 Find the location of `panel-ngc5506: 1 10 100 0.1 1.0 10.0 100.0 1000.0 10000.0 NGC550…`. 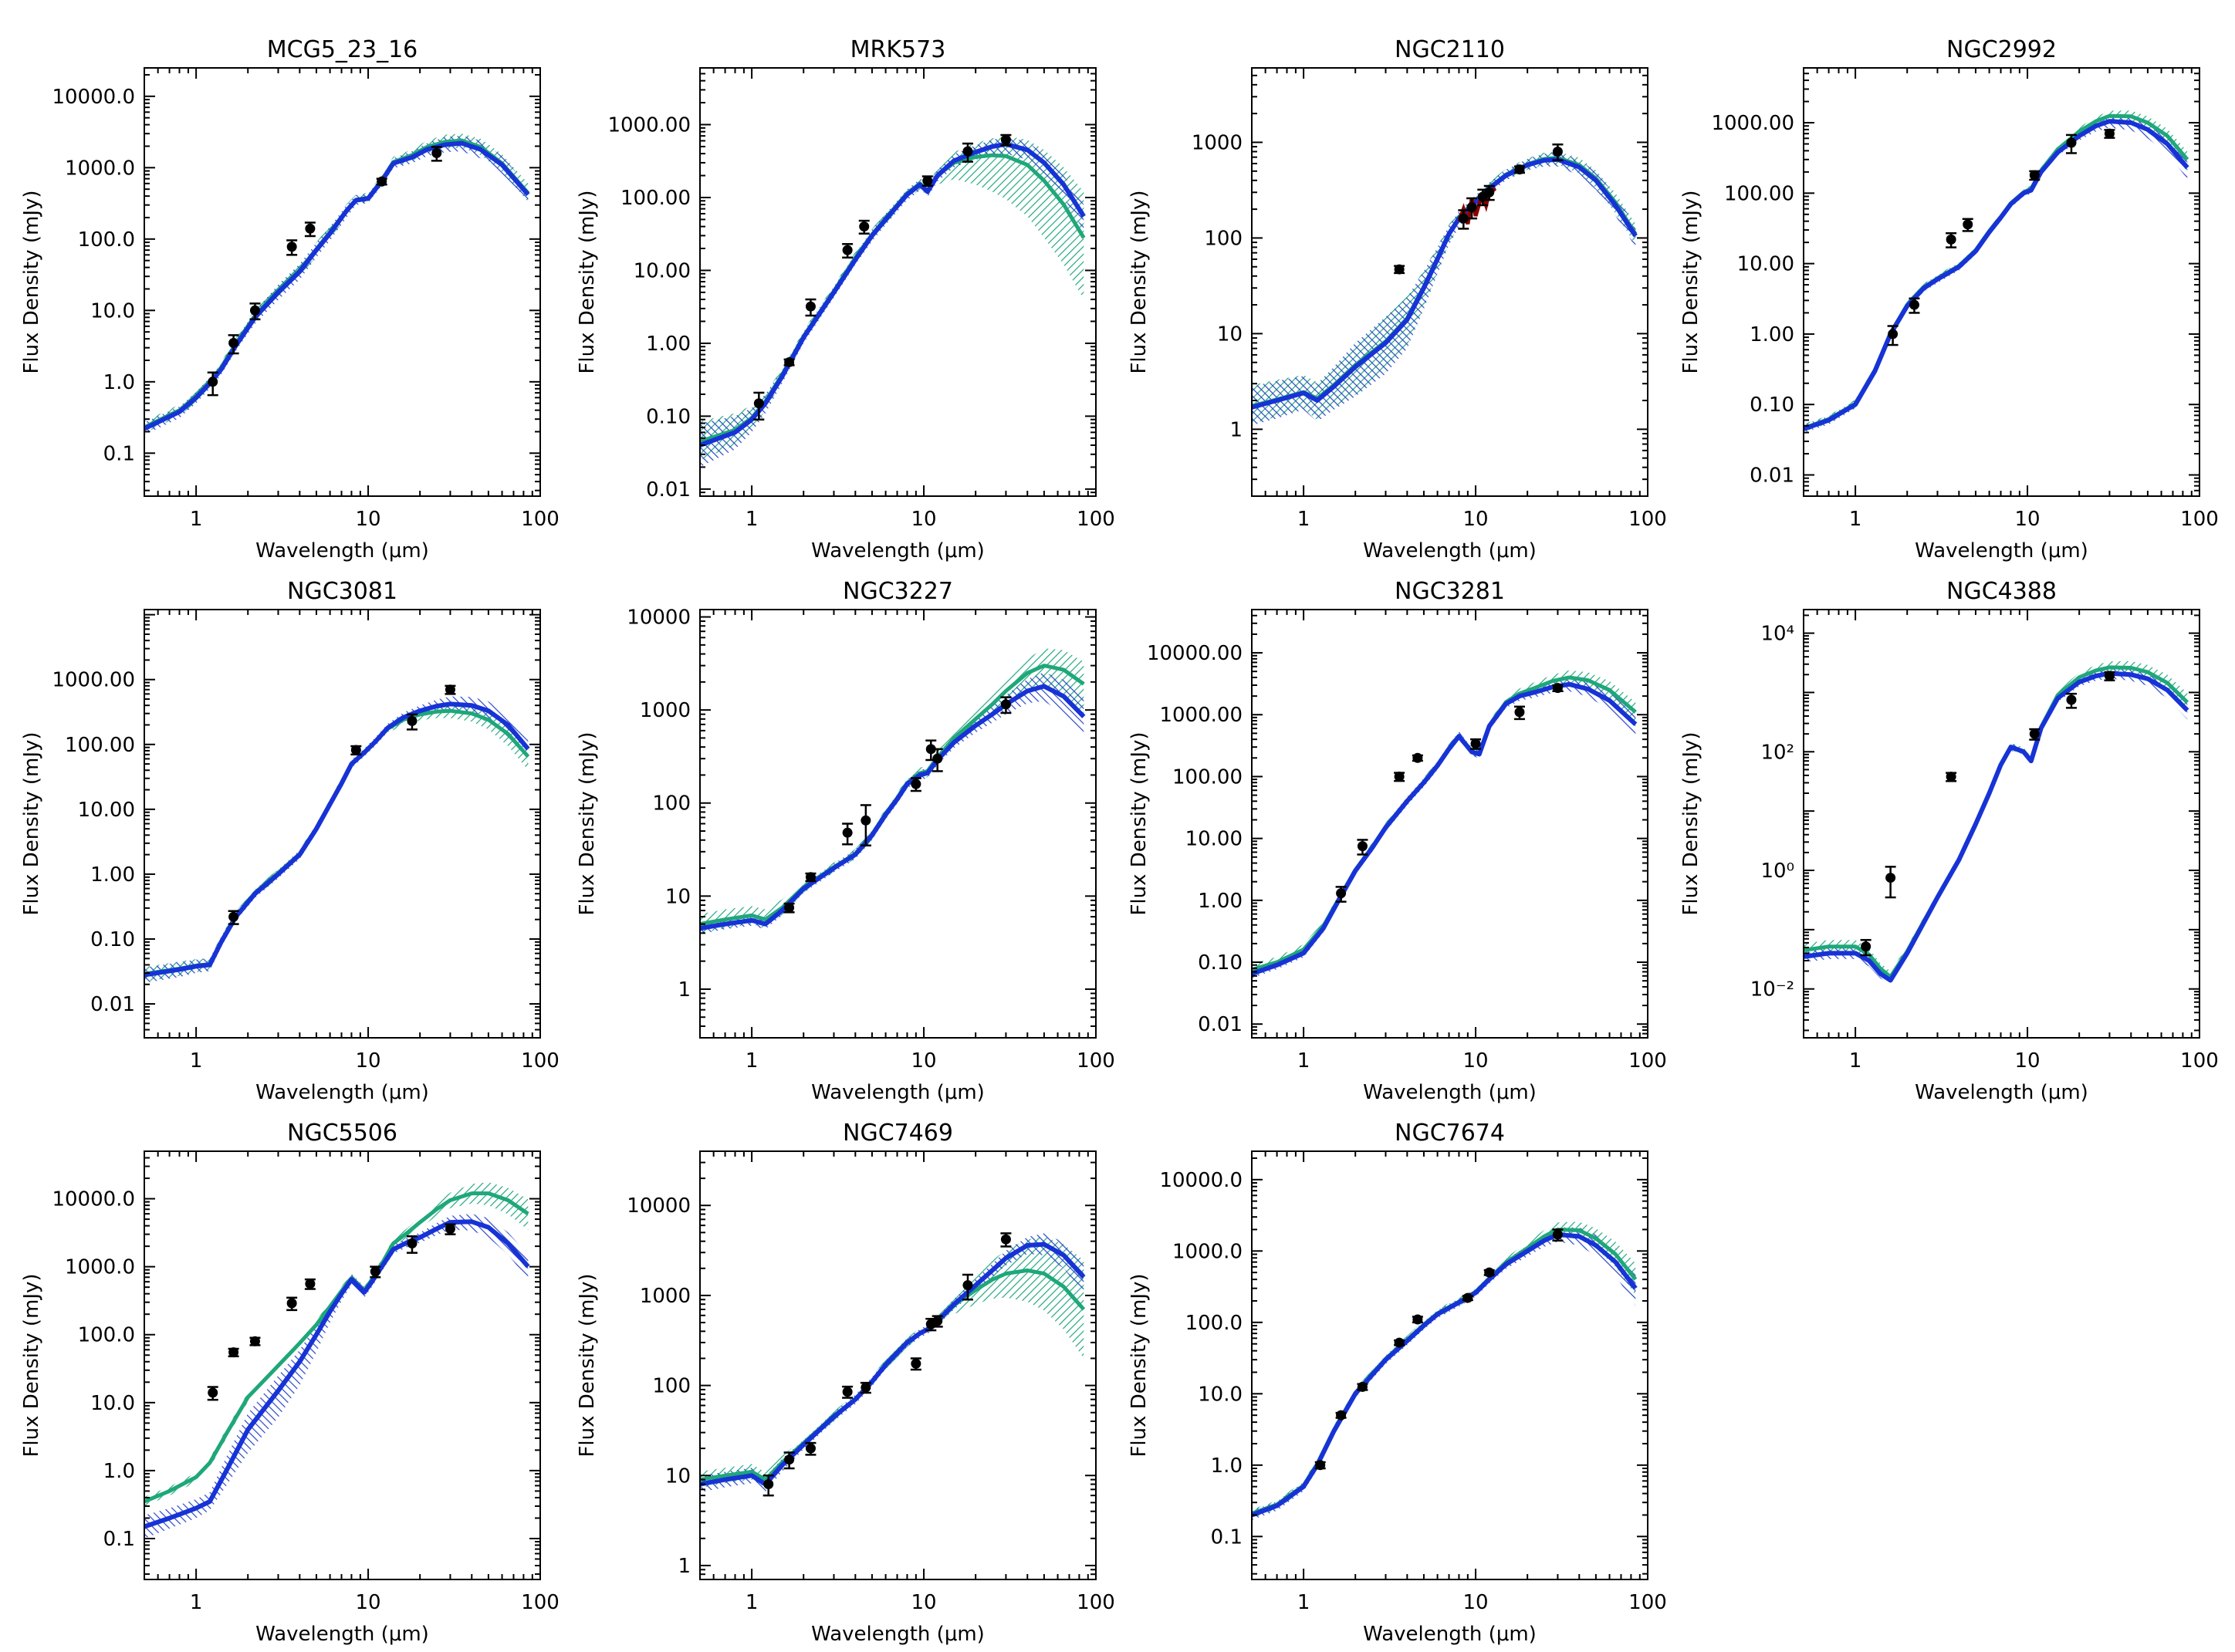

panel-ngc5506: 1 10 100 0.1 1.0 10.0 100.0 1000.0 10000.0 NGC550… is located at coordinates (290, 1383).